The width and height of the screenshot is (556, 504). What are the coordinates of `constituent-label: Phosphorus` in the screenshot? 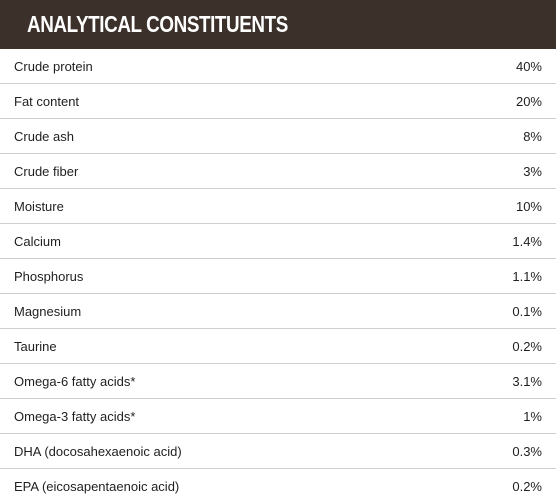 It's located at (49, 276).